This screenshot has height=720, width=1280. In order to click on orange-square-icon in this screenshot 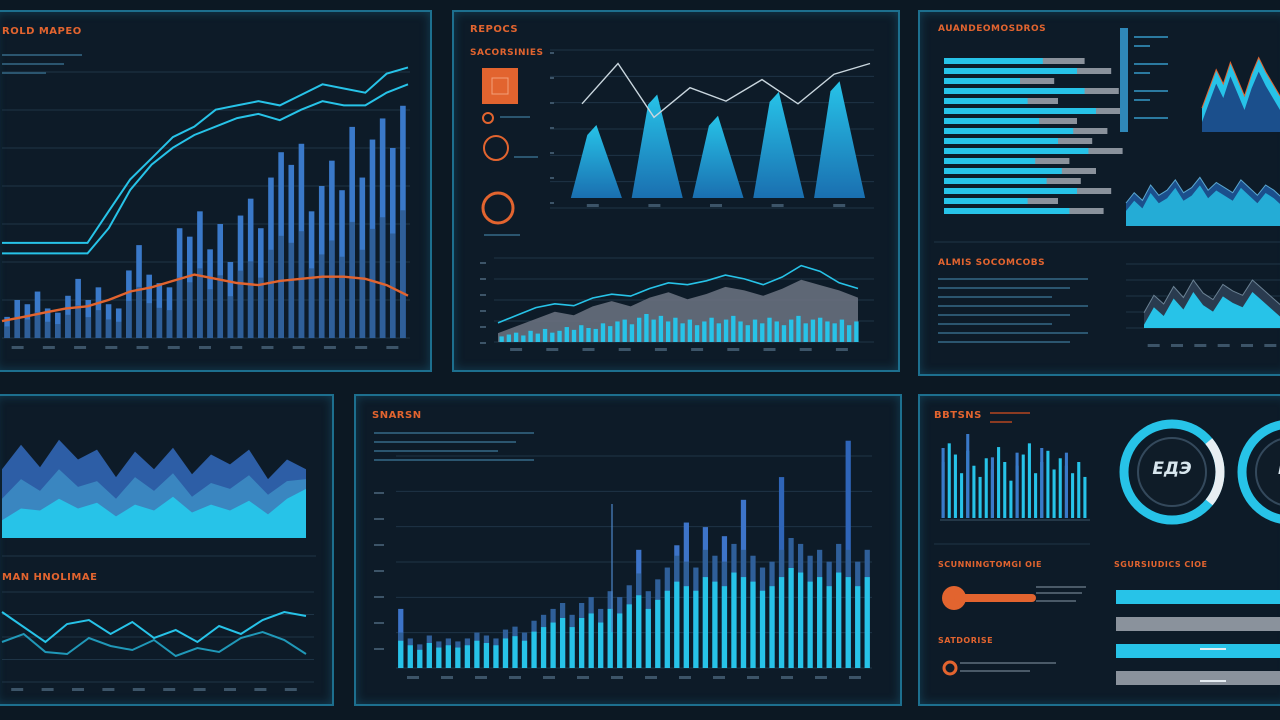, I will do `click(500, 86)`.